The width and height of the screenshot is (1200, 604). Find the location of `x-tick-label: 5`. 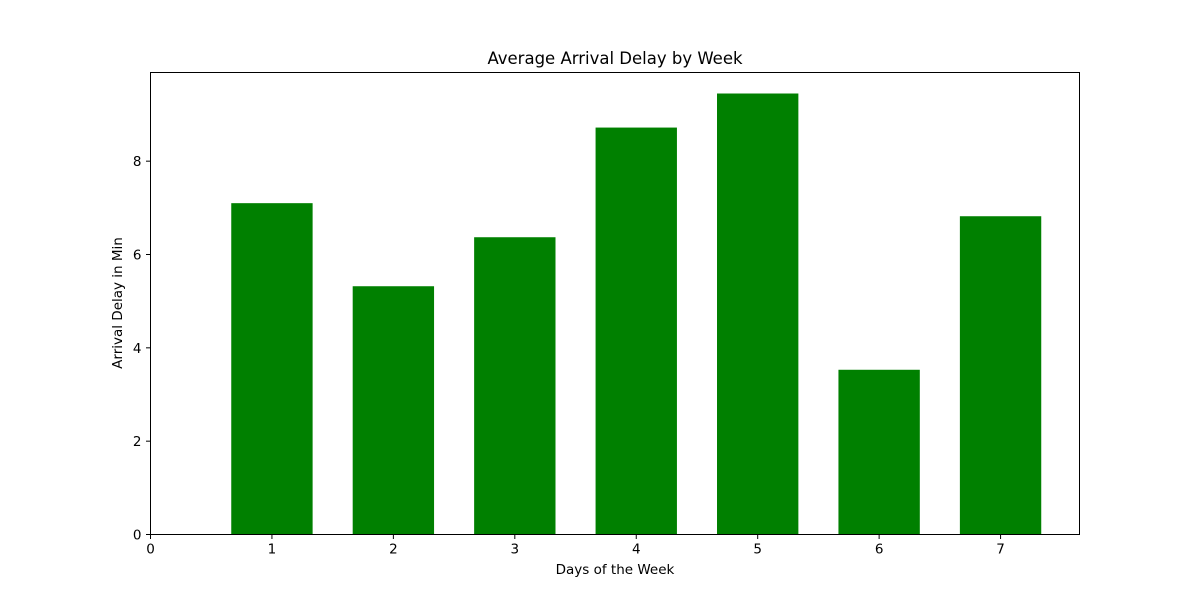

x-tick-label: 5 is located at coordinates (757, 550).